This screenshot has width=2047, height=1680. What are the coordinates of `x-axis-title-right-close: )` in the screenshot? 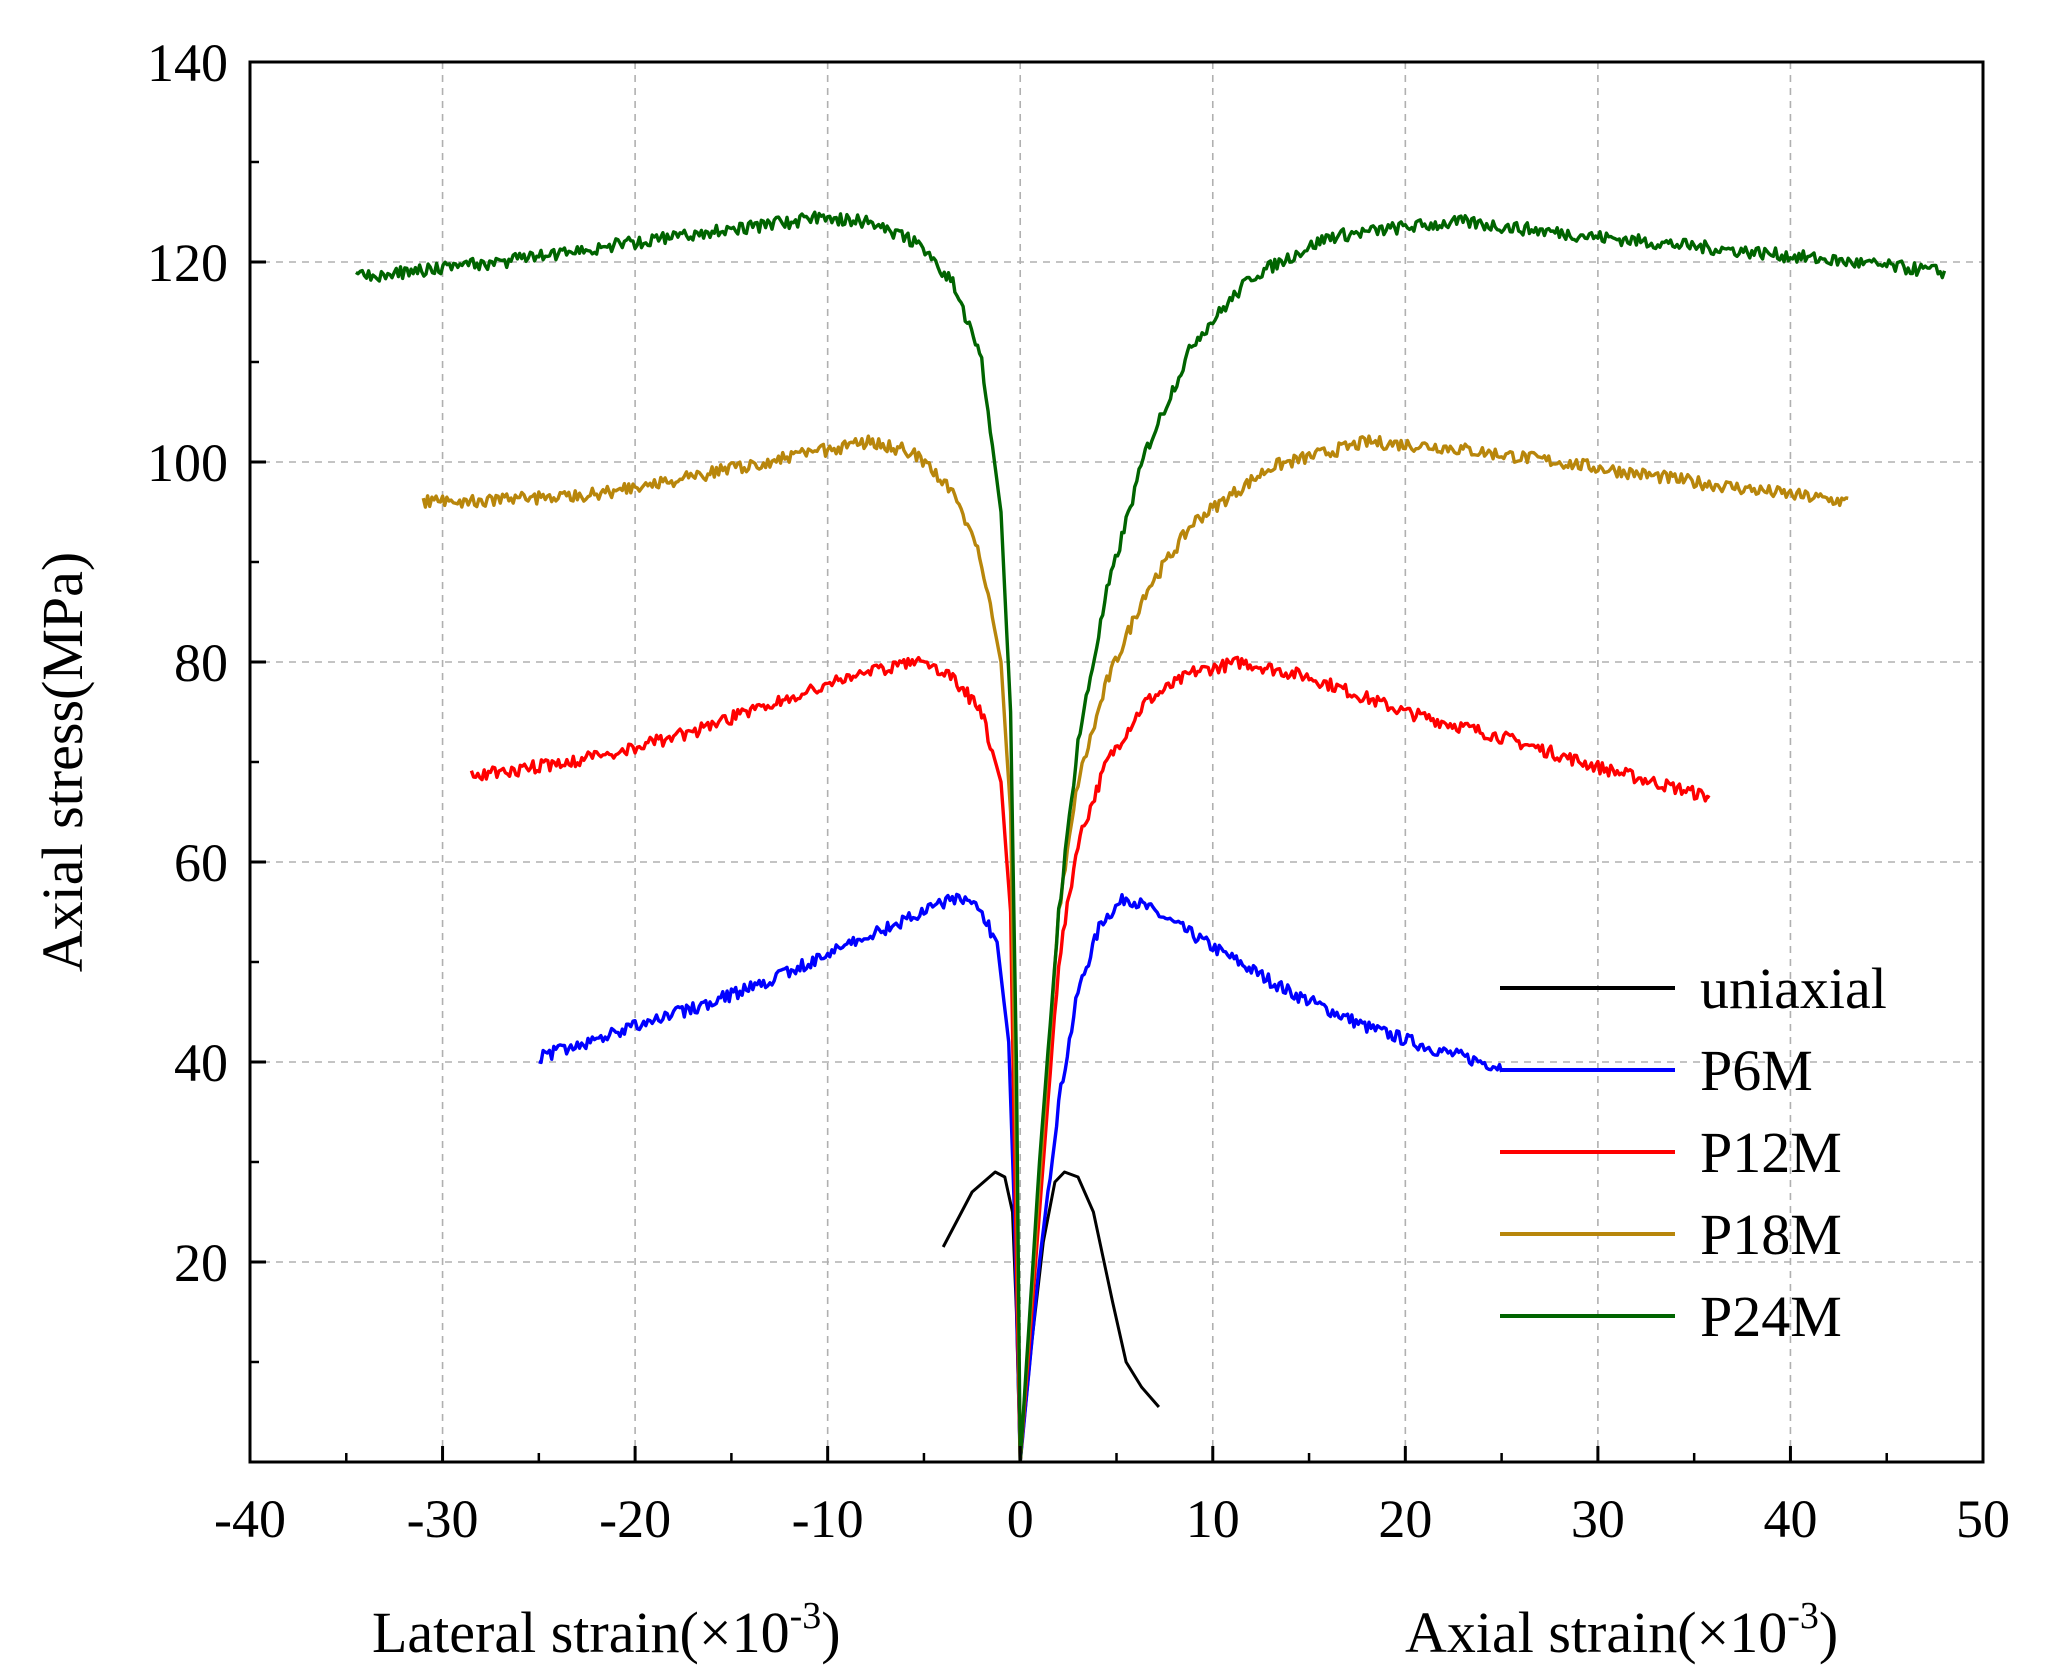 It's located at (1828, 1632).